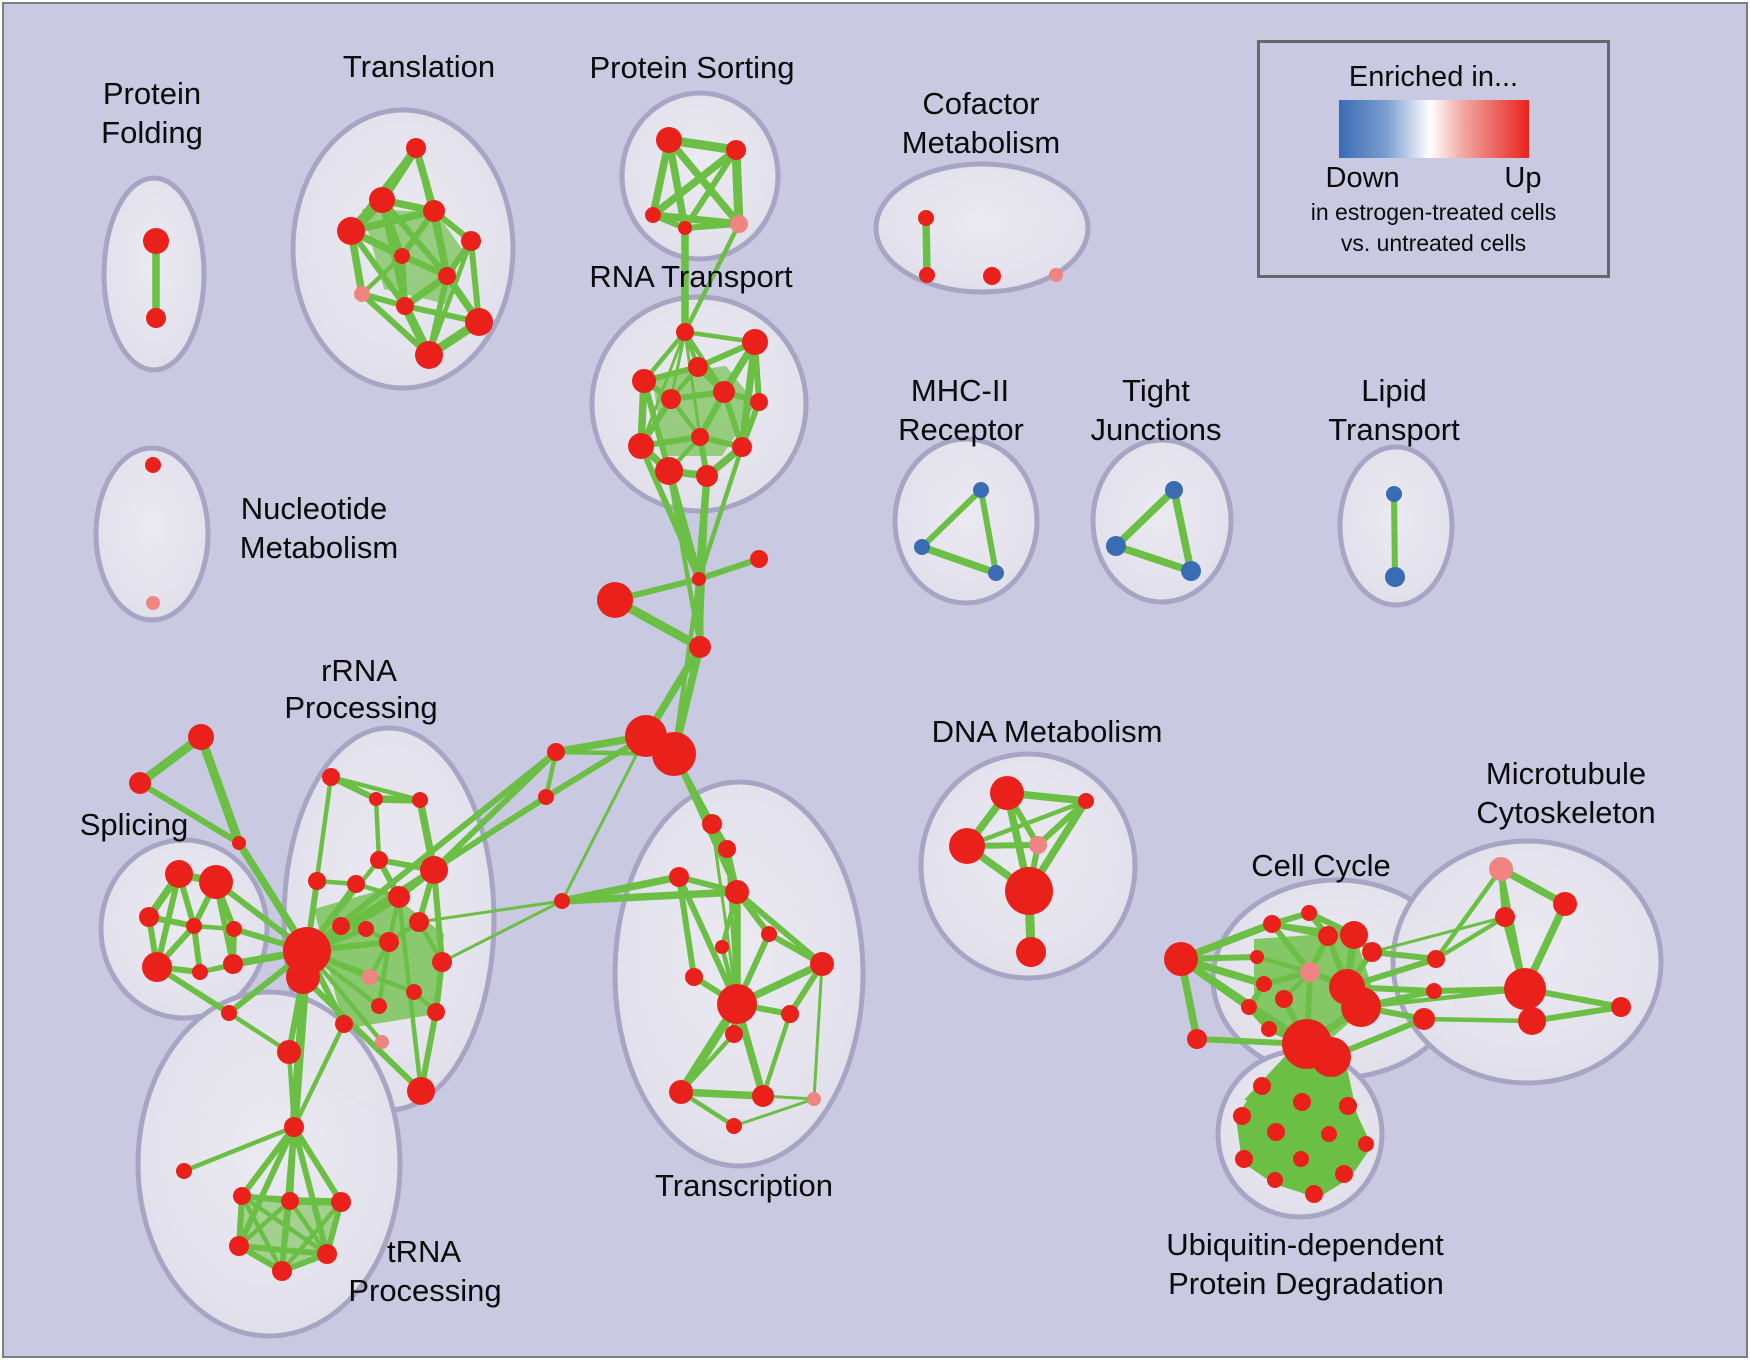  I want to click on gene-set-node-ps1-red, so click(669, 140).